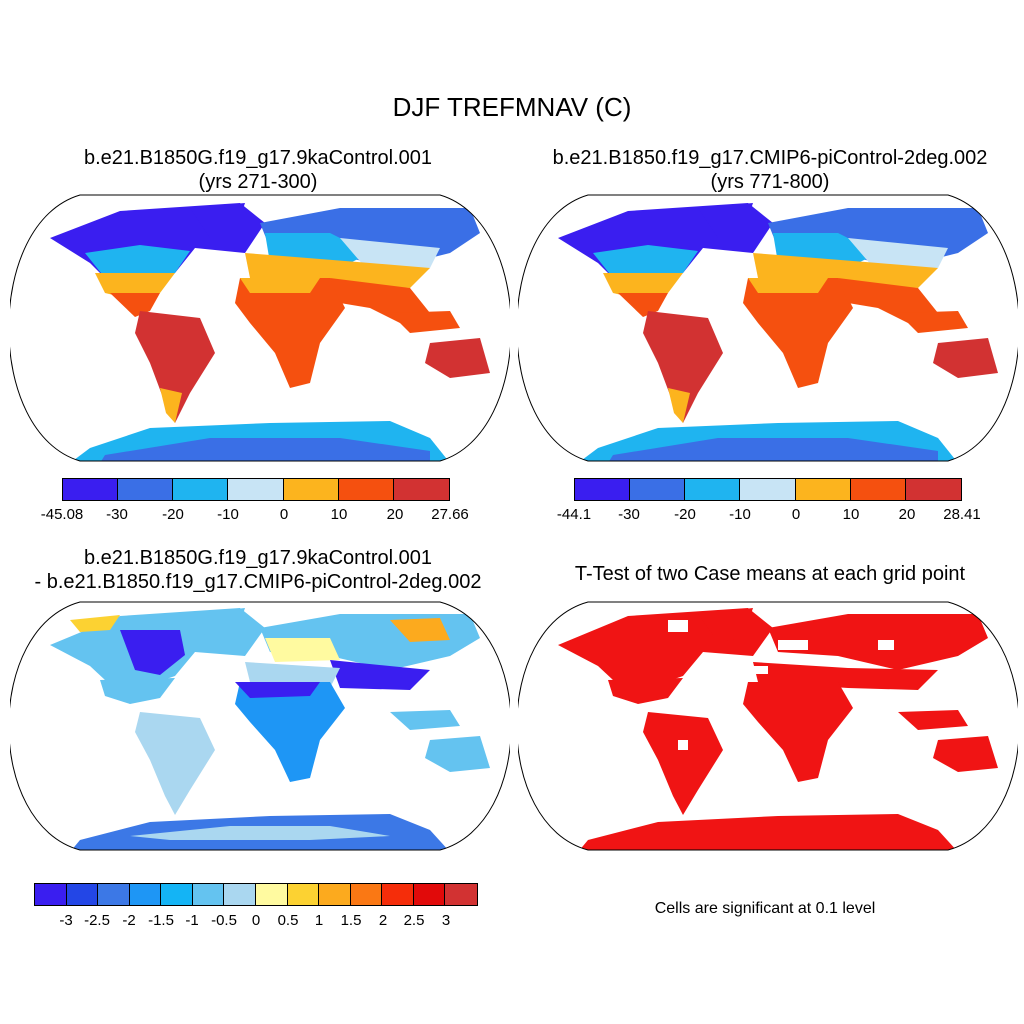  What do you see at coordinates (351, 920) in the screenshot?
I see `colorbar-tick-label: 1.5` at bounding box center [351, 920].